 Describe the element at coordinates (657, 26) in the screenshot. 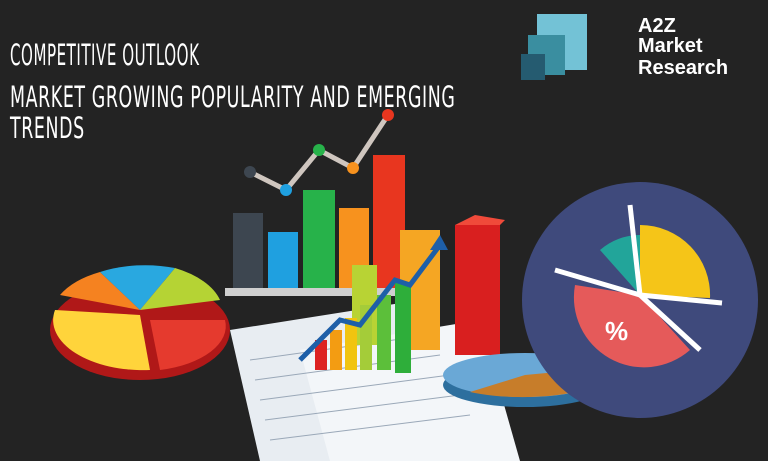

I see `logo-text-a2z: A2Z` at that location.